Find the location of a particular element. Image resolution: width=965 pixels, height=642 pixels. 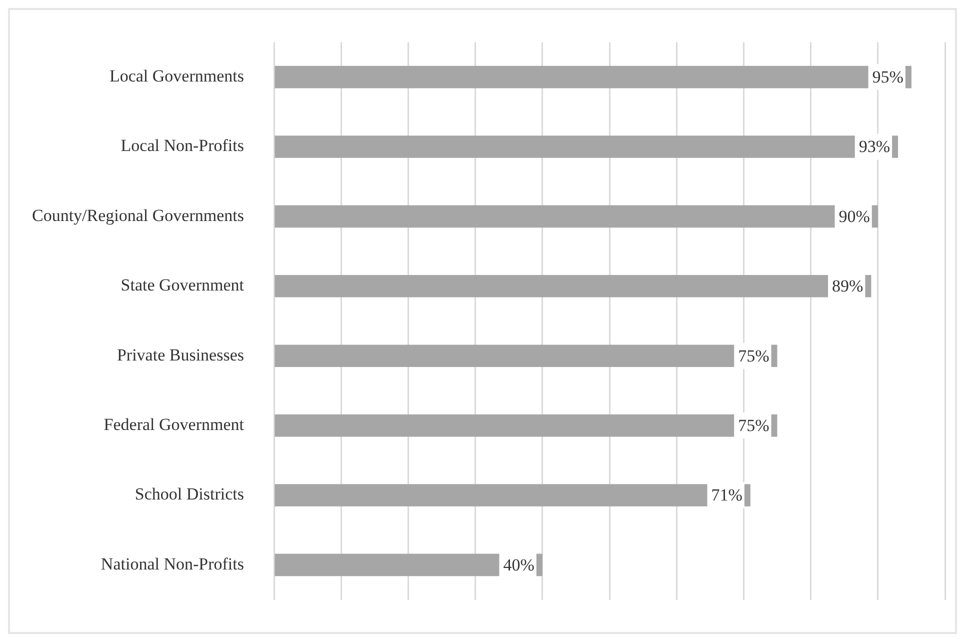

data-label: 93% is located at coordinates (874, 146).